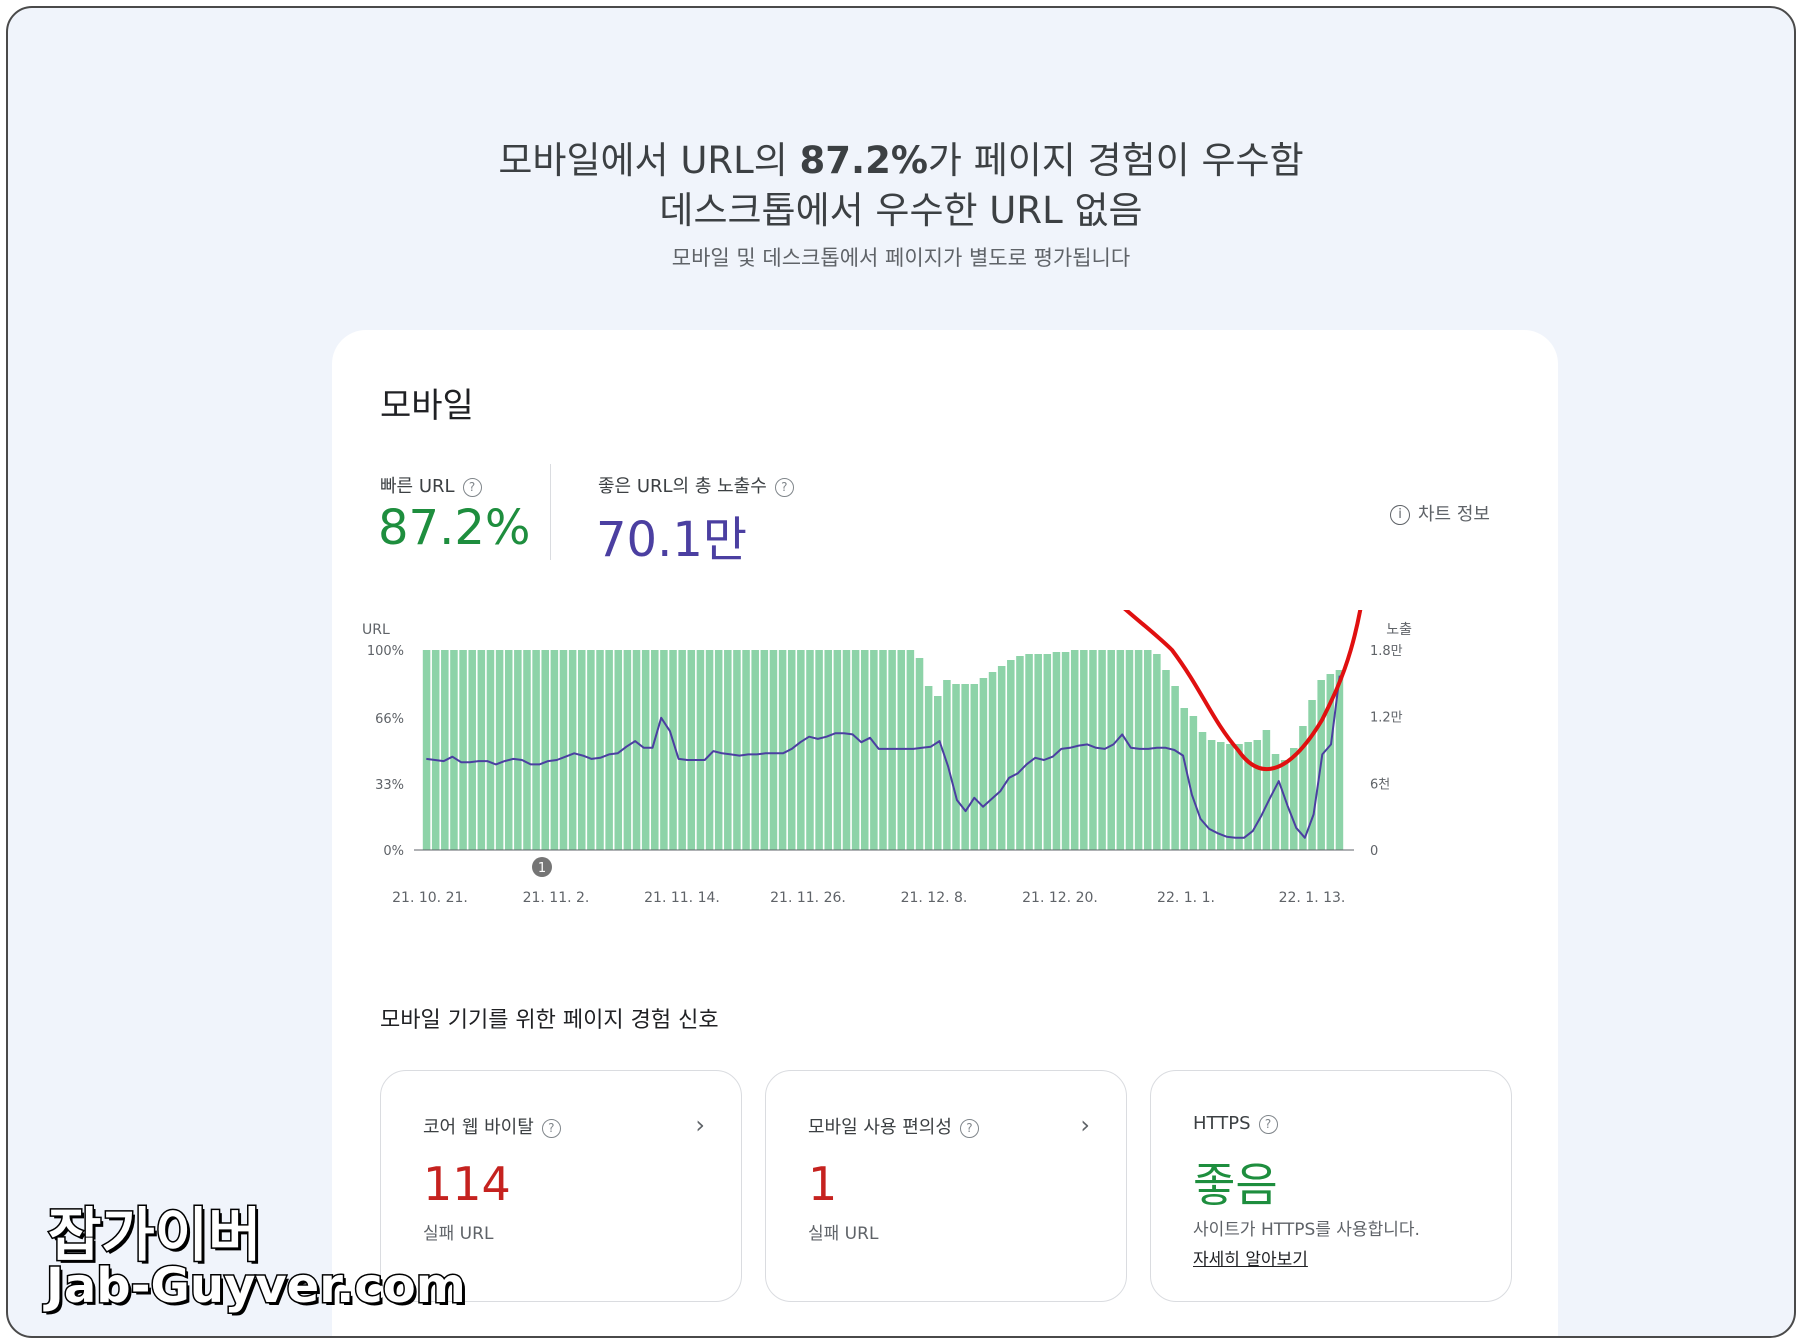  What do you see at coordinates (808, 898) in the screenshot?
I see `x-tick-label: 21. 11. 26.` at bounding box center [808, 898].